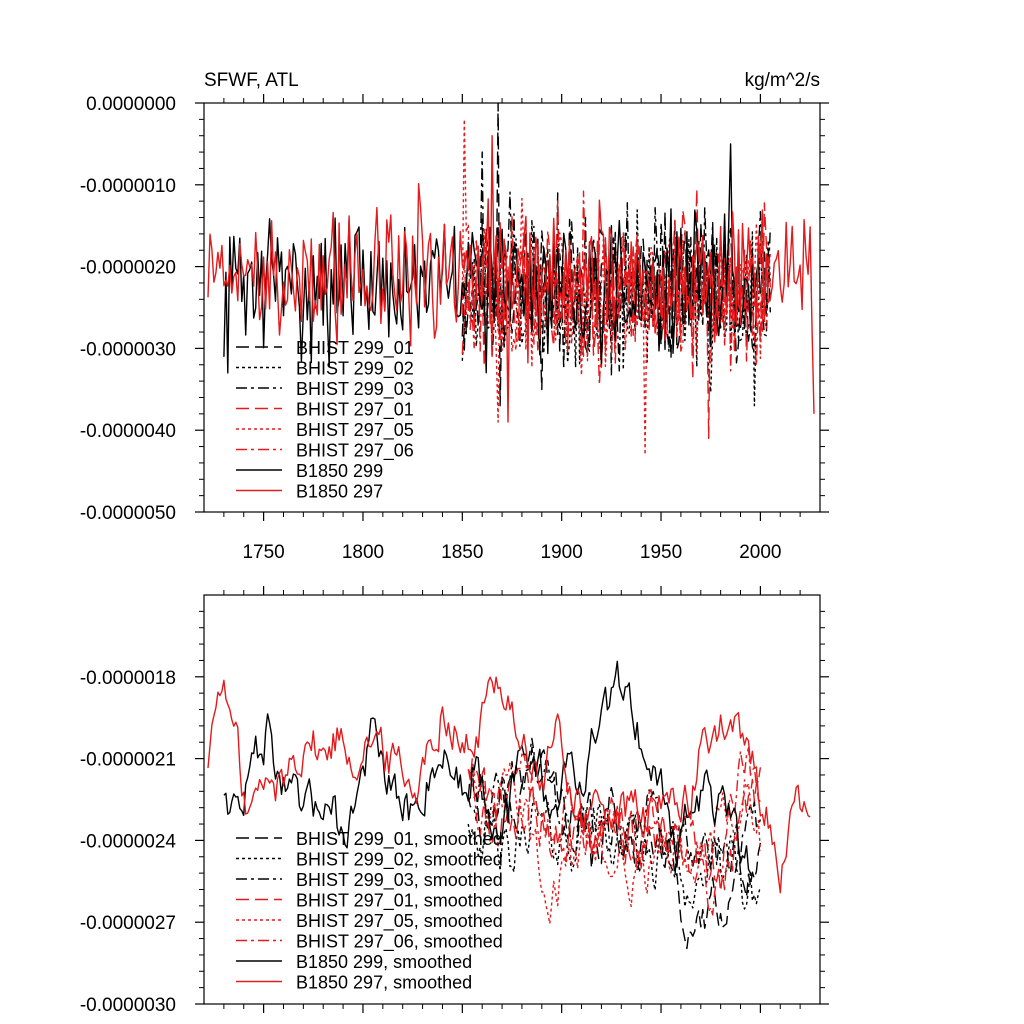 Image resolution: width=1024 pixels, height=1024 pixels. I want to click on top-legend-label-2: BHIST 299_02, so click(355, 369).